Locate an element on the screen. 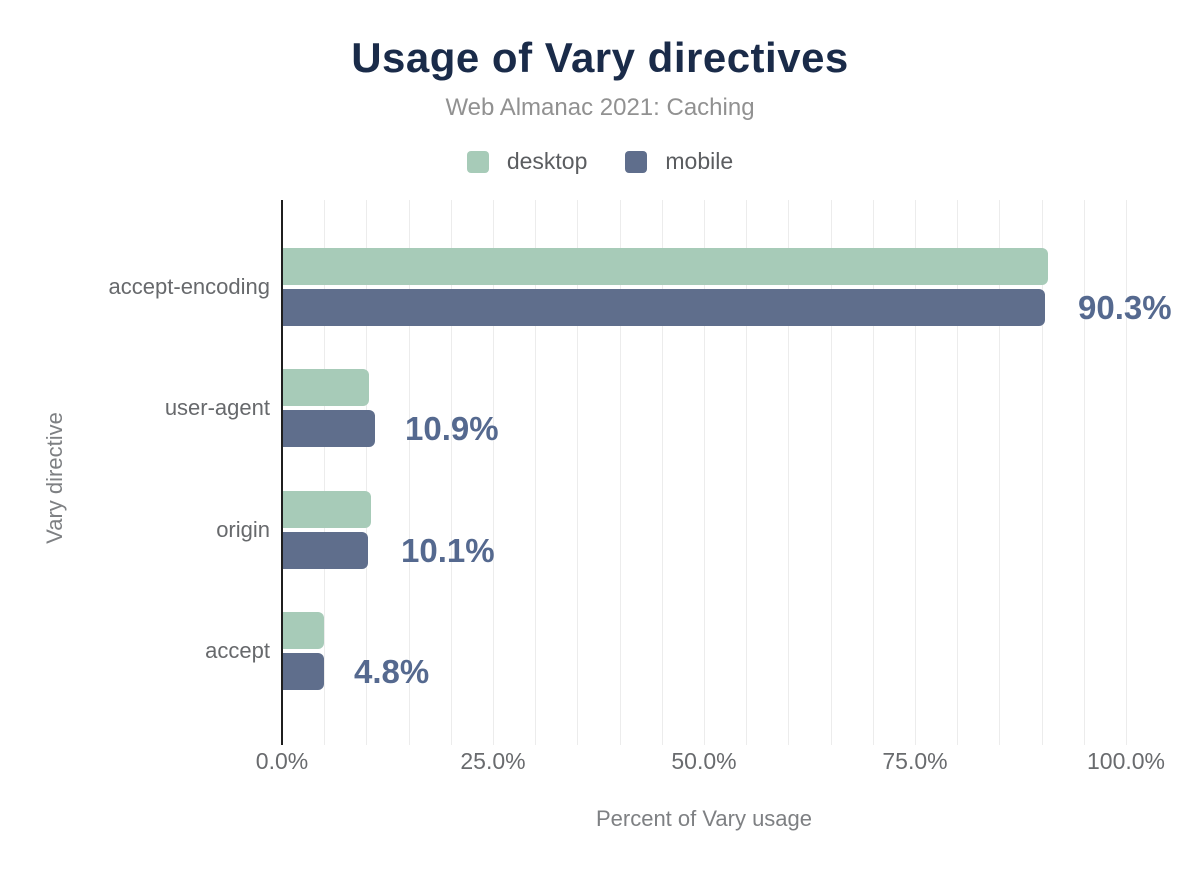 The image size is (1200, 872). bar-mobile-origin is located at coordinates (325, 550).